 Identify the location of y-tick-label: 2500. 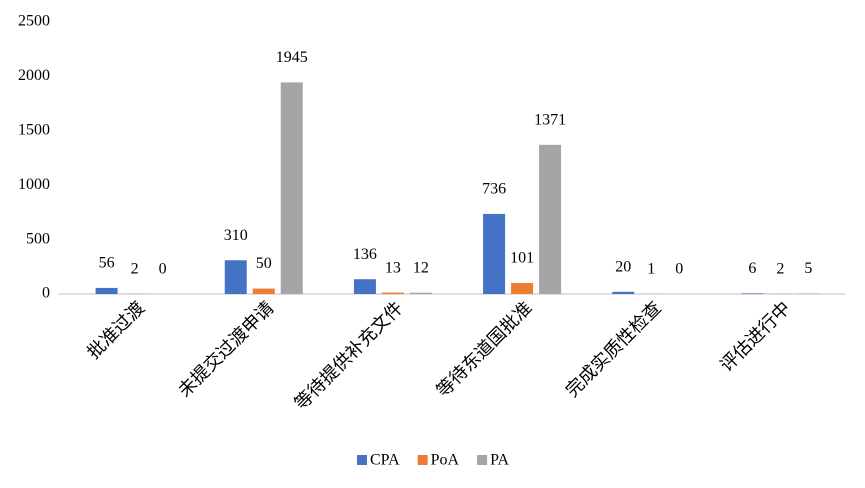
(34, 21).